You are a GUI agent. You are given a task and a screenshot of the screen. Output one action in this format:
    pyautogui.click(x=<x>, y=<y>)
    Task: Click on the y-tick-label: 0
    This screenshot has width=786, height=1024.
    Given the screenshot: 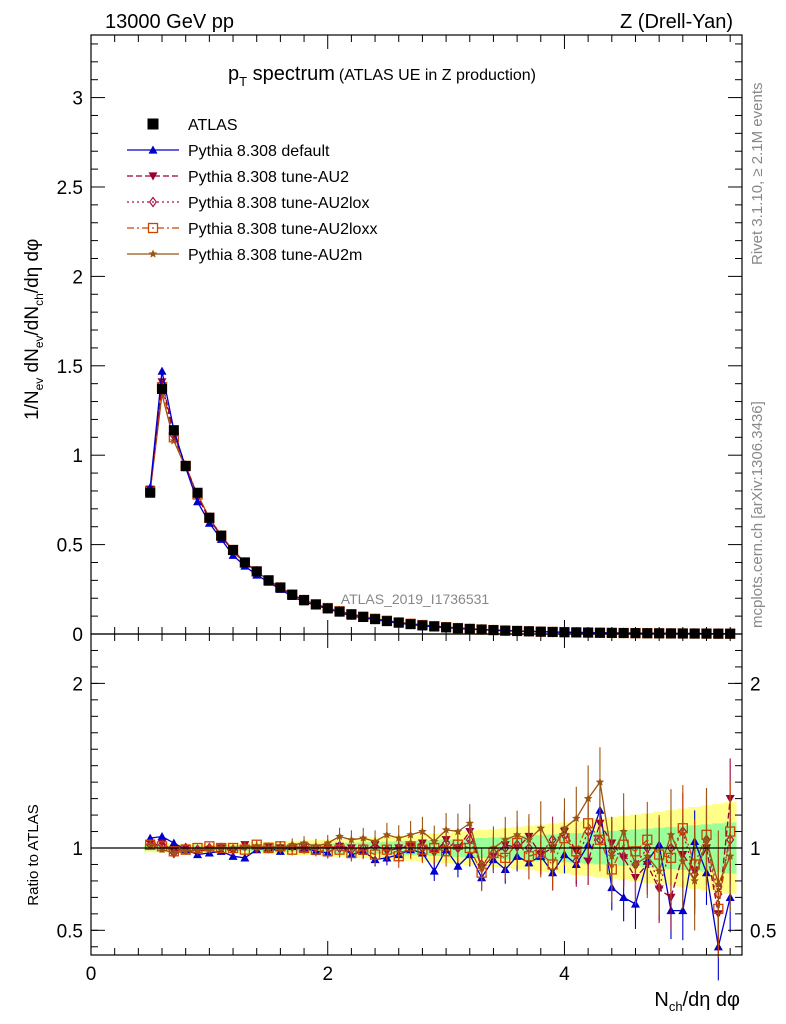 What is the action you would take?
    pyautogui.click(x=77, y=635)
    